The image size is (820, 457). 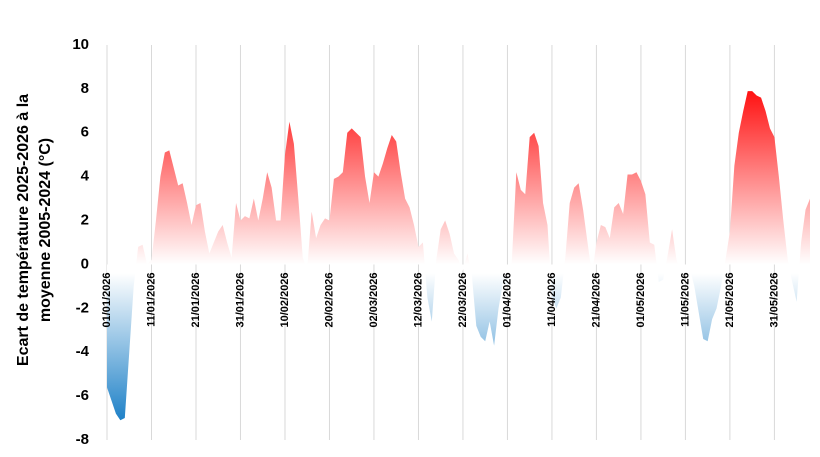 What do you see at coordinates (374, 299) in the screenshot?
I see `x-tick-label: 02/03/2026` at bounding box center [374, 299].